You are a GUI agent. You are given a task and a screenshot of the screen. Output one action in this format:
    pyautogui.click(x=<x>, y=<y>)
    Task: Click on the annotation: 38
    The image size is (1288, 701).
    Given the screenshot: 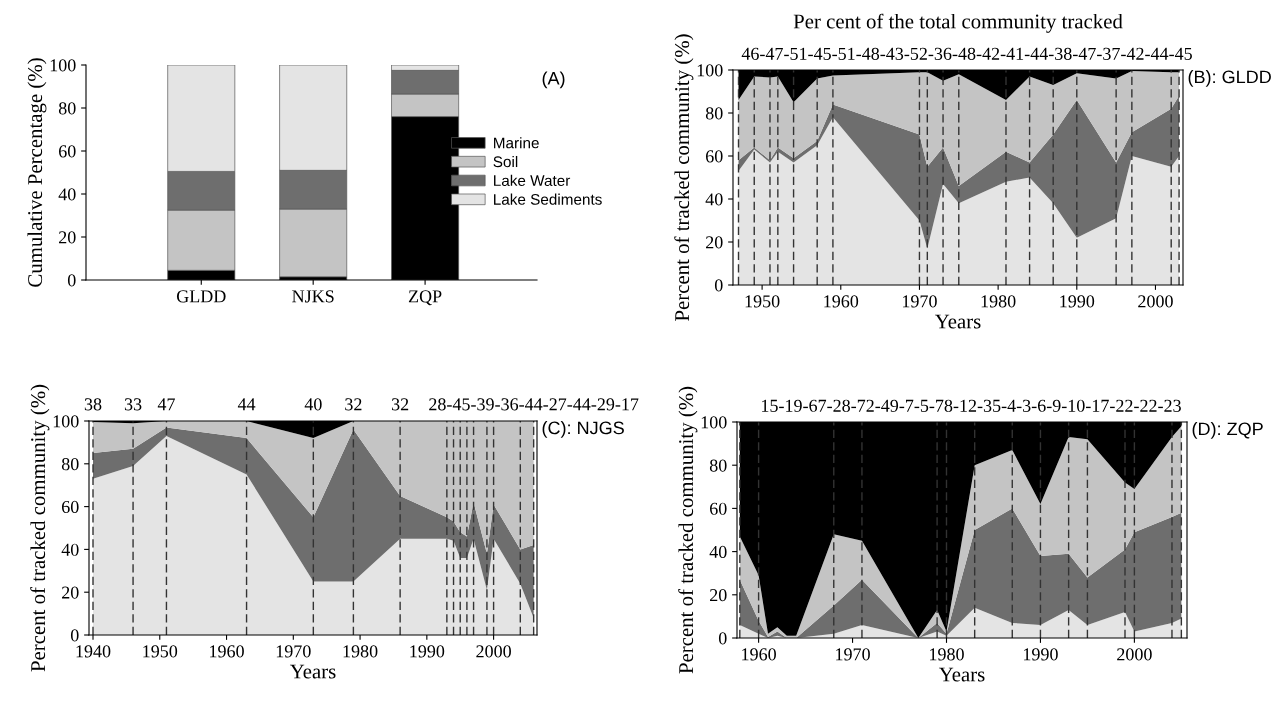 What is the action you would take?
    pyautogui.click(x=93, y=404)
    